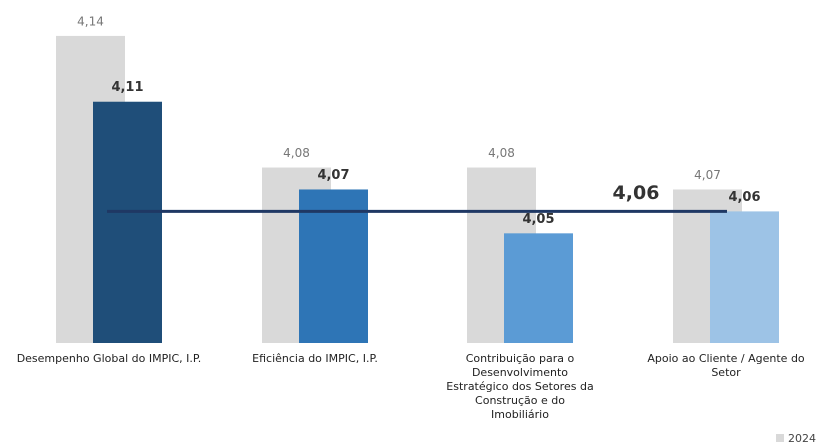 This screenshot has height=448, width=828. What do you see at coordinates (744, 197) in the screenshot?
I see `data-label: 4,06` at bounding box center [744, 197].